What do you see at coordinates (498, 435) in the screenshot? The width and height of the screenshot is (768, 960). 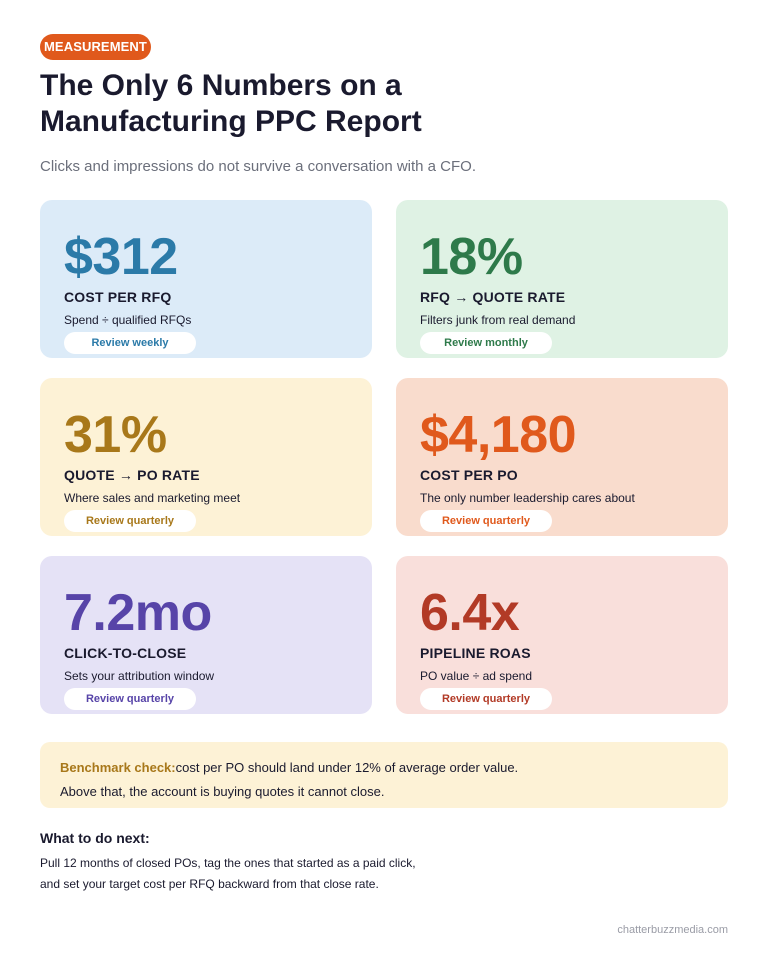 I see `metric-value: $4,180` at bounding box center [498, 435].